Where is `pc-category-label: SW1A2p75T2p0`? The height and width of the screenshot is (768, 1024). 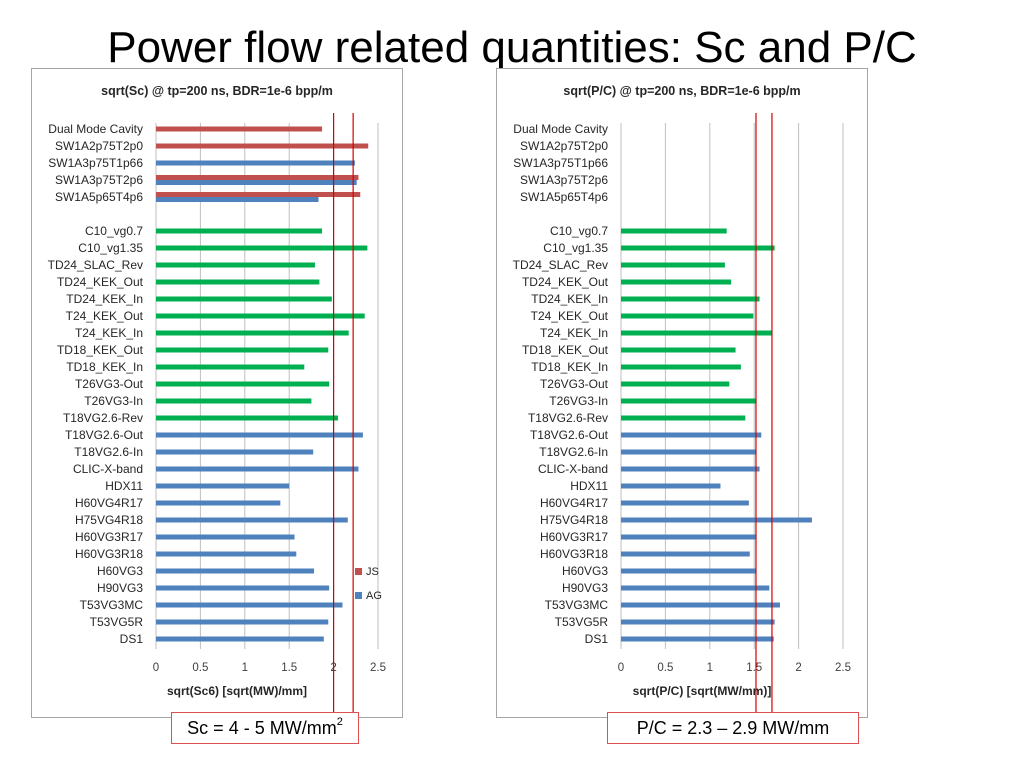
pc-category-label: SW1A2p75T2p0 is located at coordinates (564, 146).